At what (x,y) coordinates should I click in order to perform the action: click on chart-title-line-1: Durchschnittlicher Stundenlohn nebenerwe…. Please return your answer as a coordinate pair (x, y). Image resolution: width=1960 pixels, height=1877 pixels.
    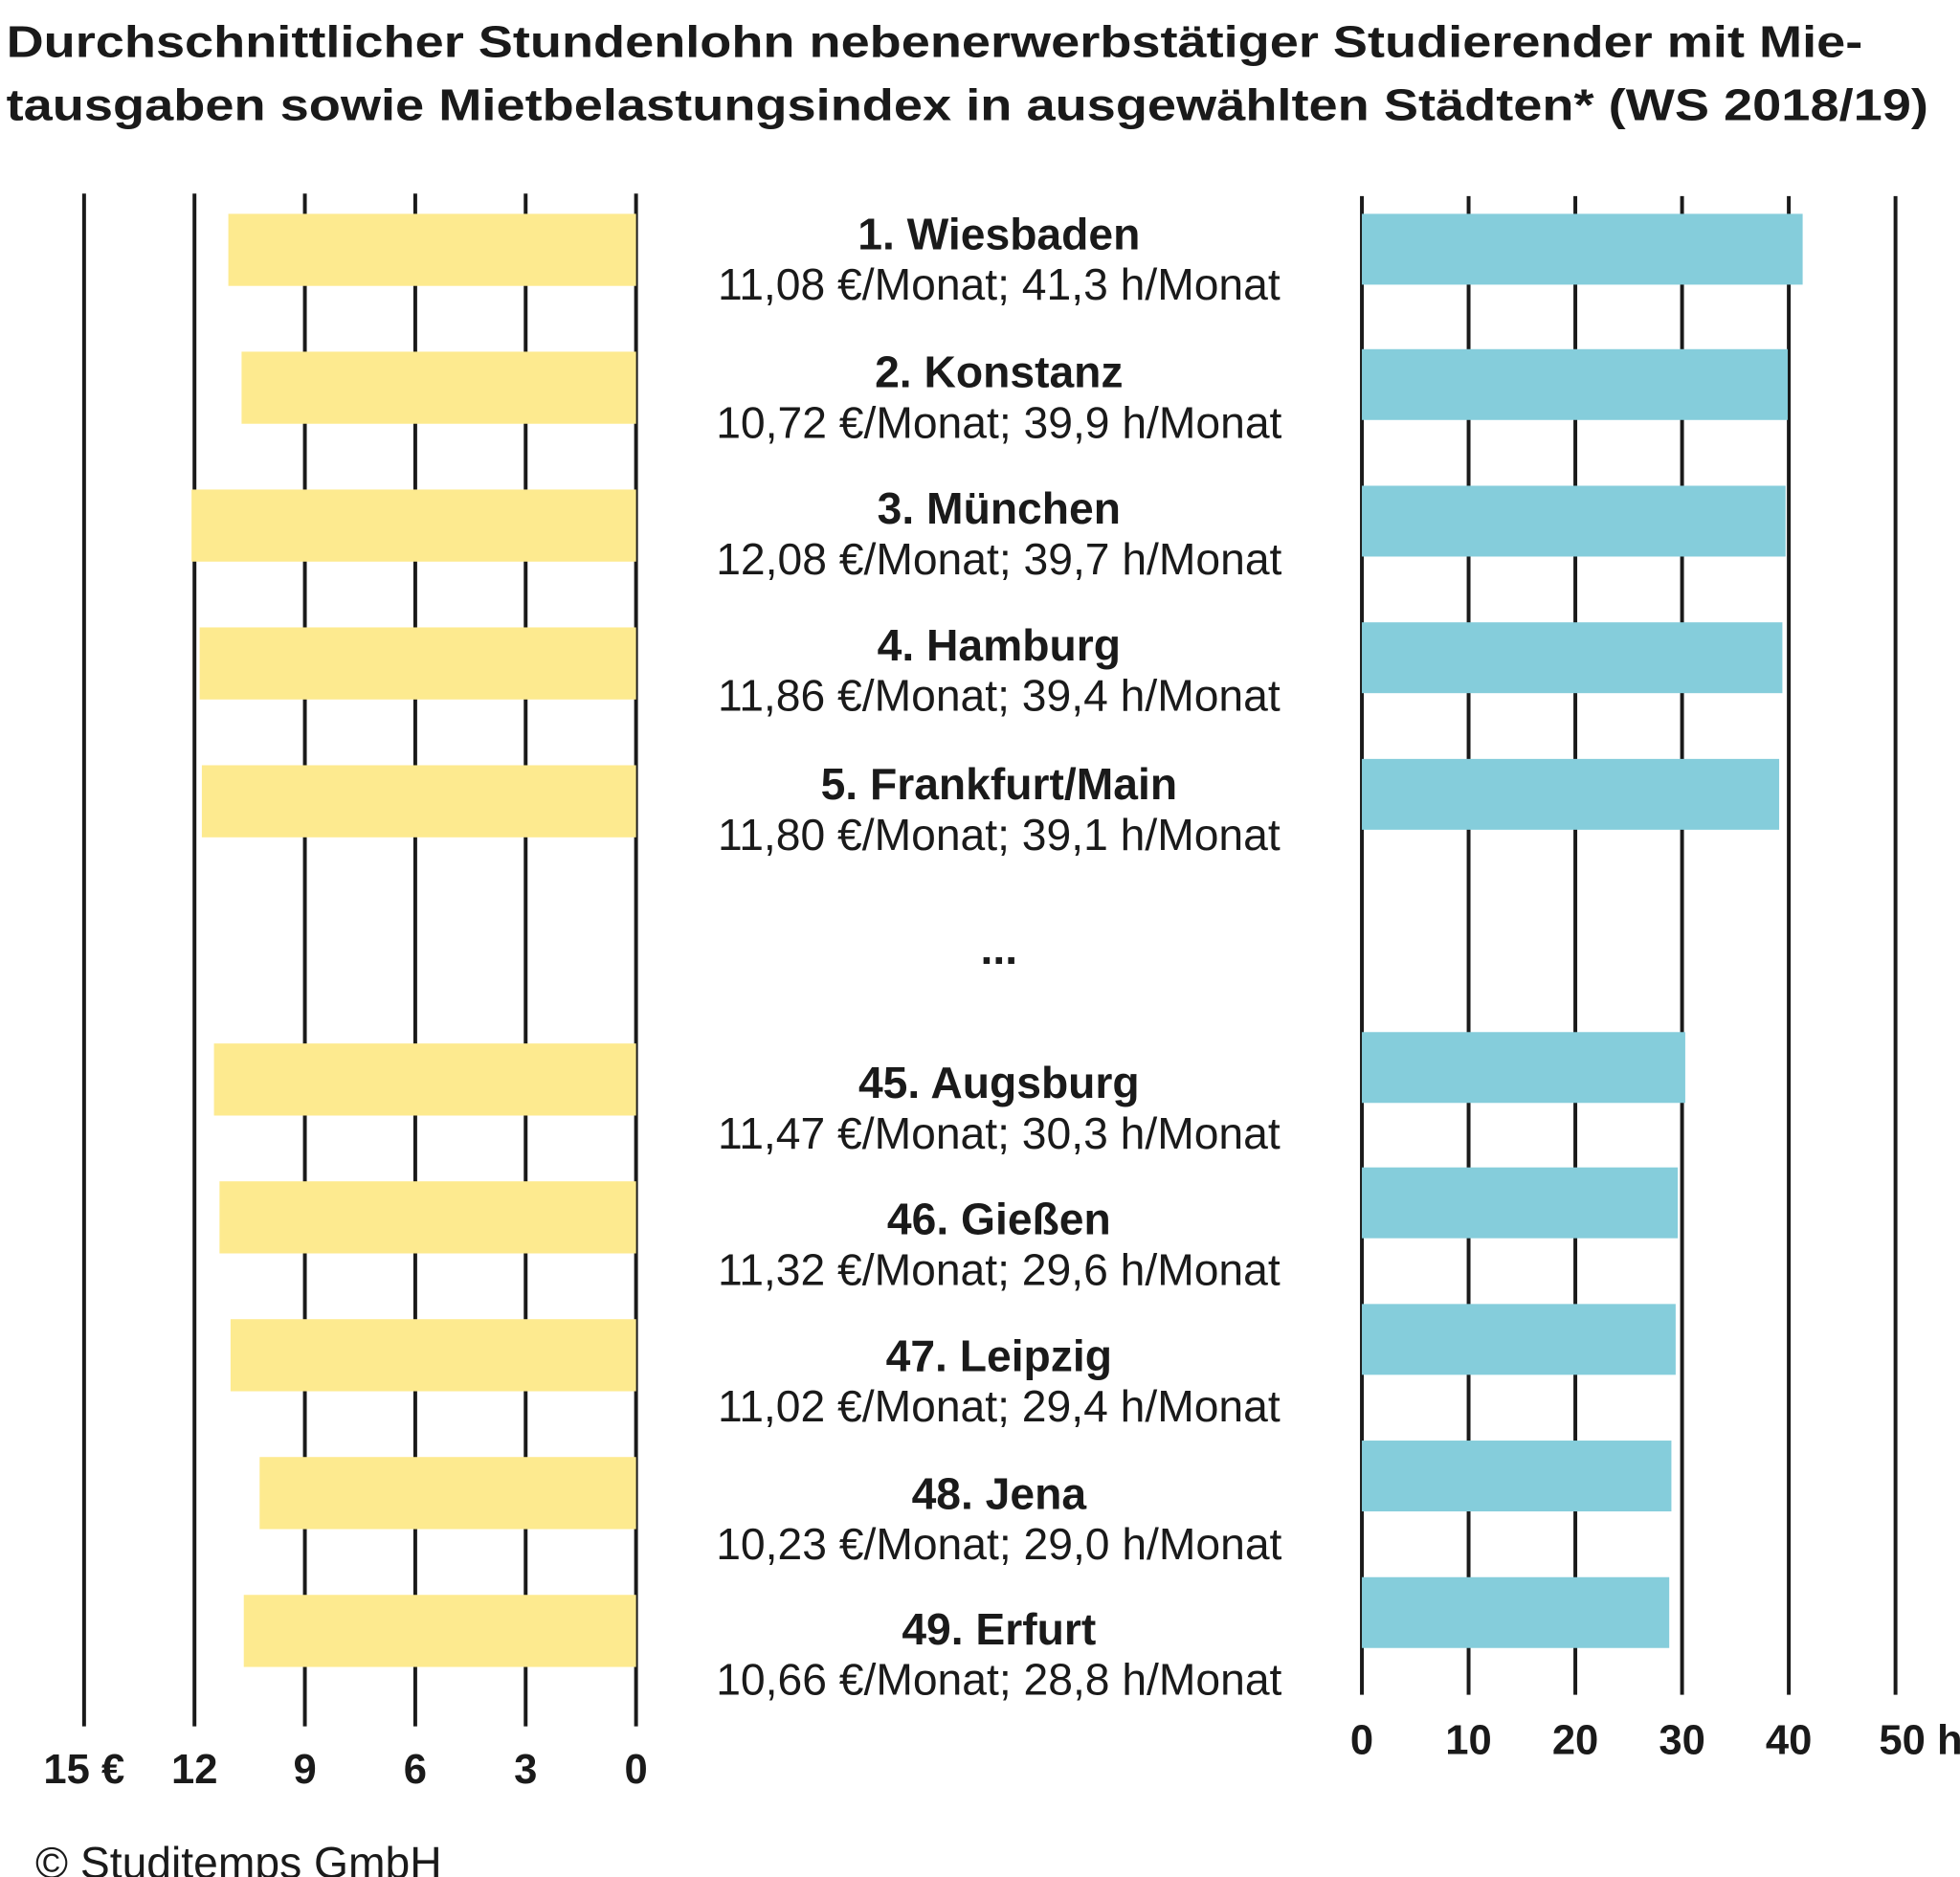
    Looking at the image, I should click on (935, 42).